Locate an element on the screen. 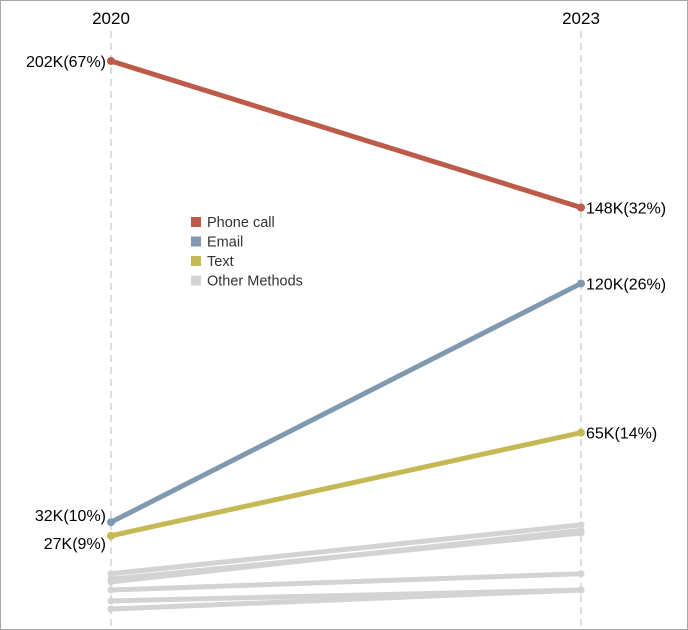 Image resolution: width=688 pixels, height=630 pixels. phone-call-label-2020: 202K(67%) is located at coordinates (66, 62).